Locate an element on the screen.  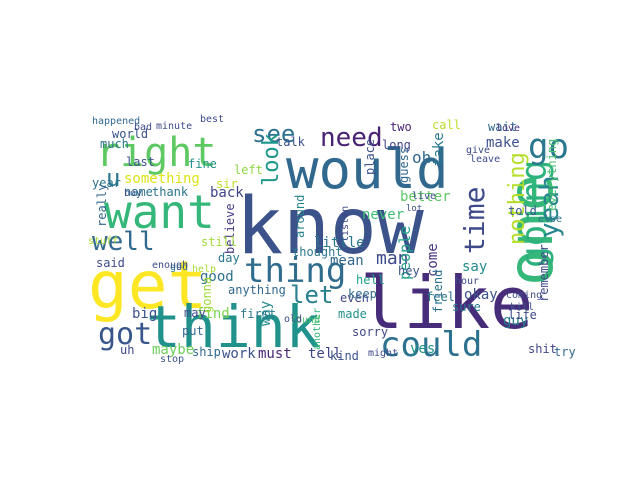
word-never: never is located at coordinates (383, 215).